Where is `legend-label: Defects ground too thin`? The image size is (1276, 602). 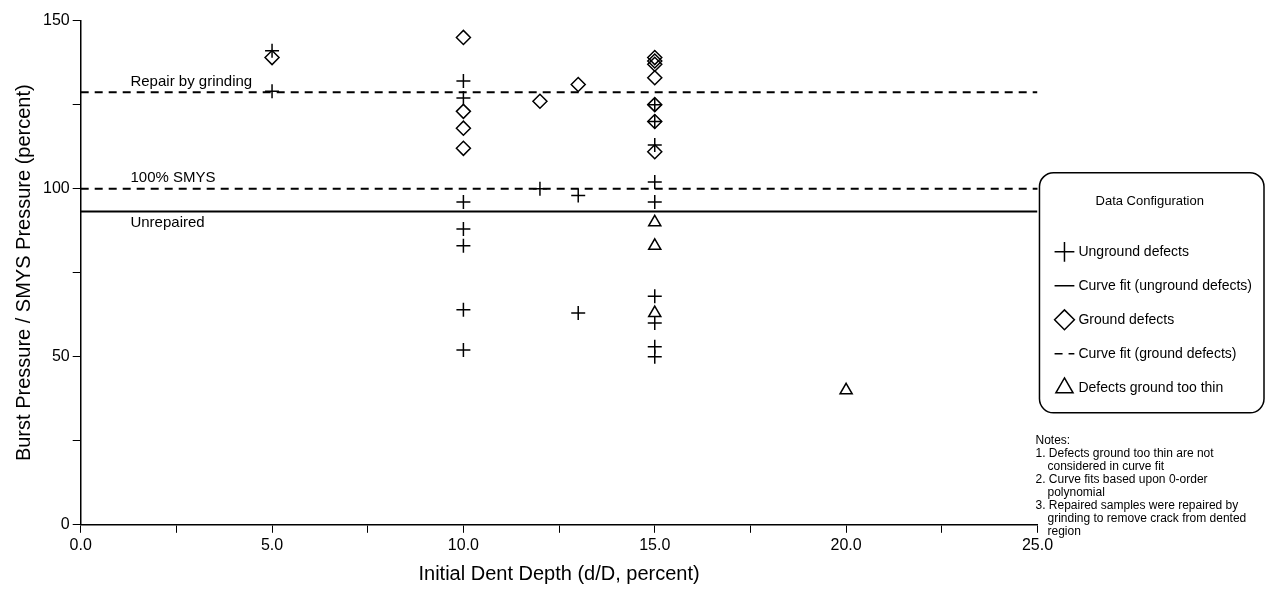 legend-label: Defects ground too thin is located at coordinates (1151, 386).